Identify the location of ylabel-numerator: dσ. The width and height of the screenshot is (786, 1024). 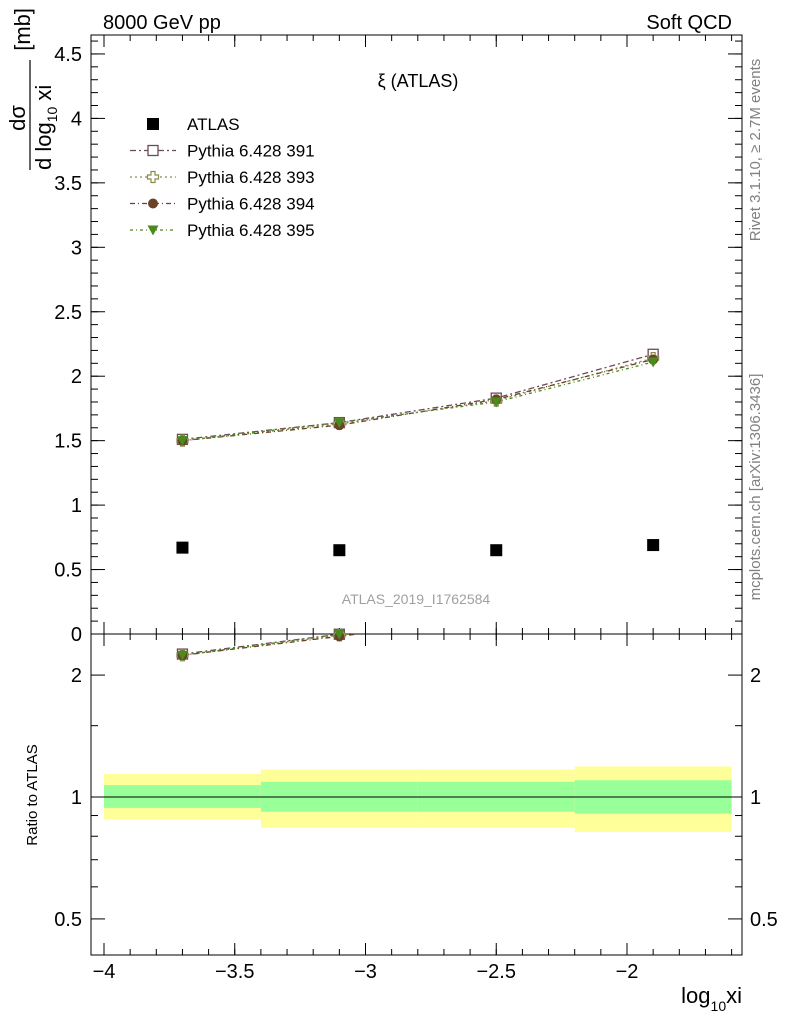
(17, 118).